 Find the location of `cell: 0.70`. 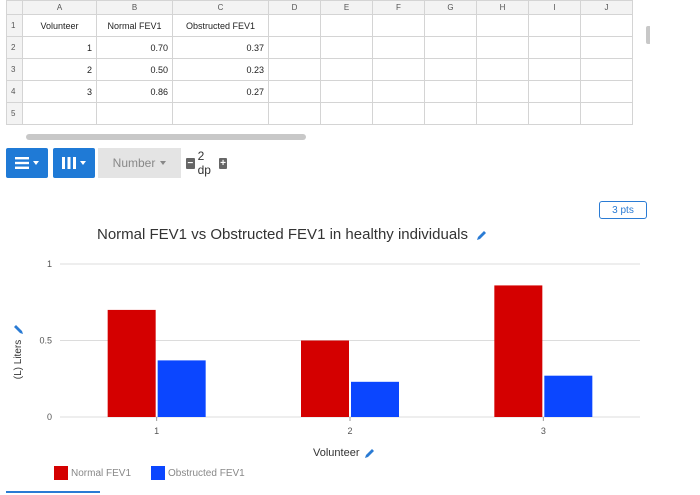

cell: 0.70 is located at coordinates (134, 47).